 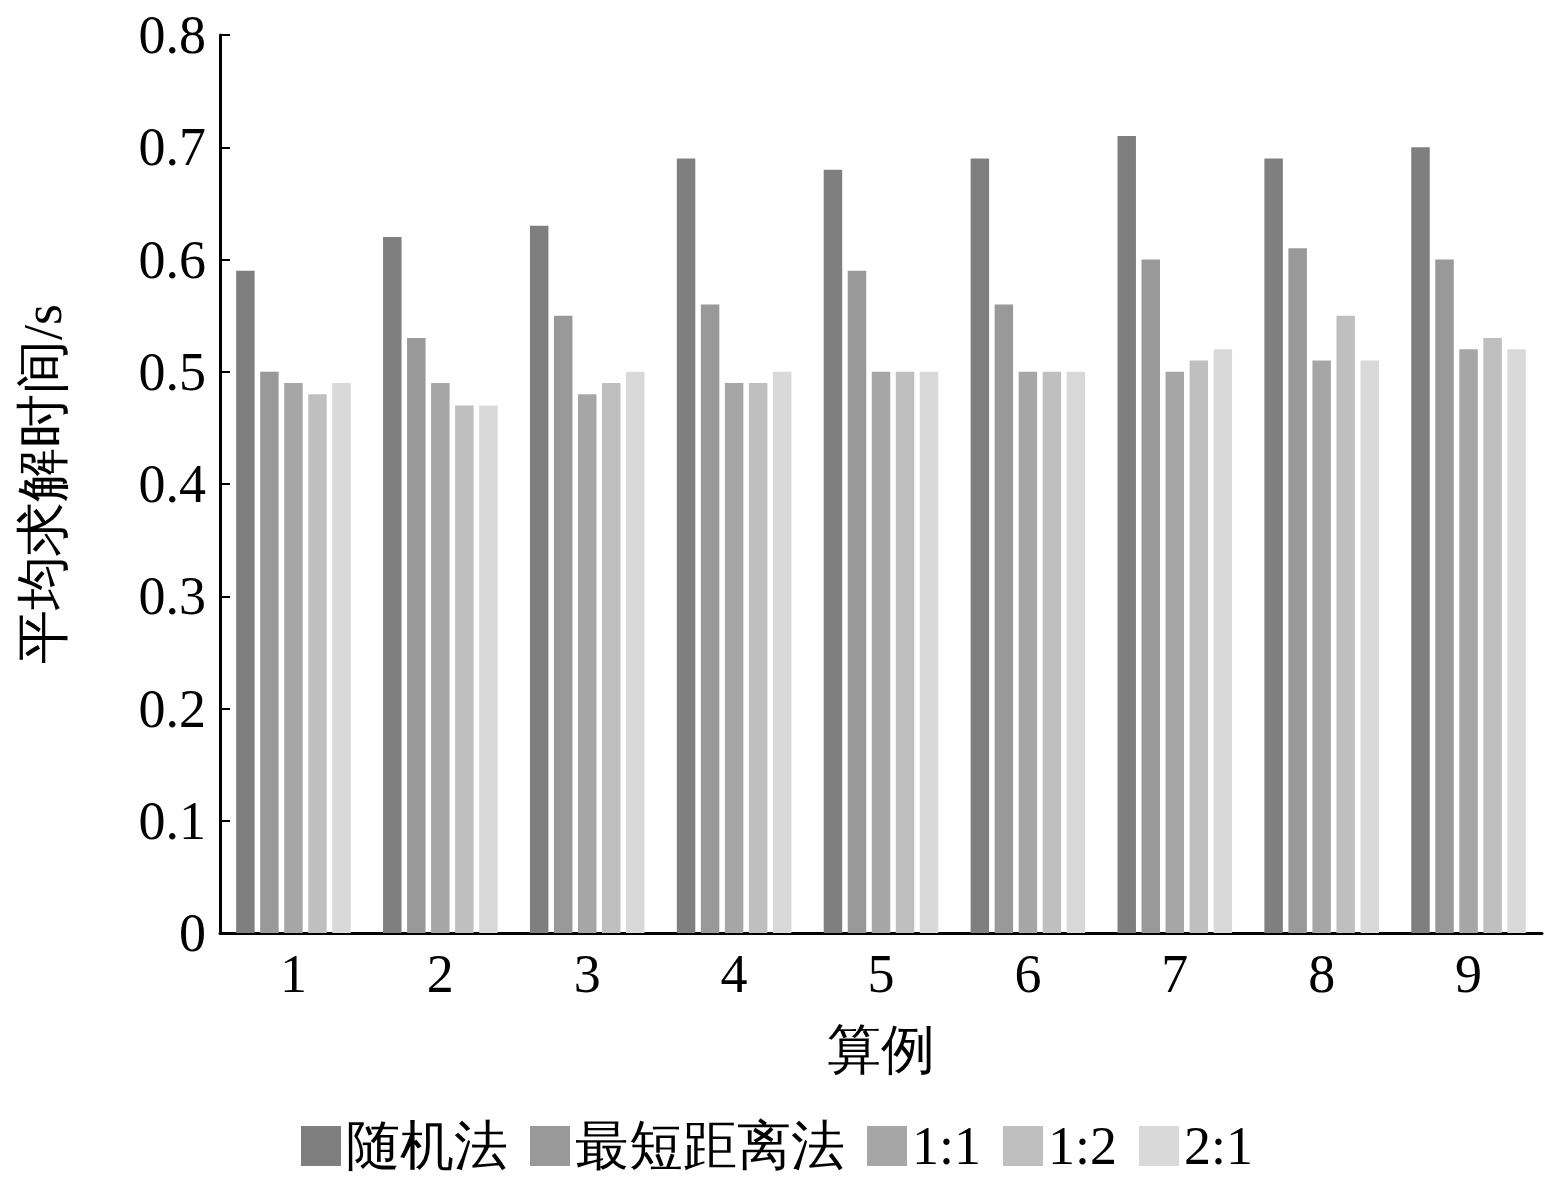 I want to click on y-tick-label: 0.3, so click(x=172, y=596).